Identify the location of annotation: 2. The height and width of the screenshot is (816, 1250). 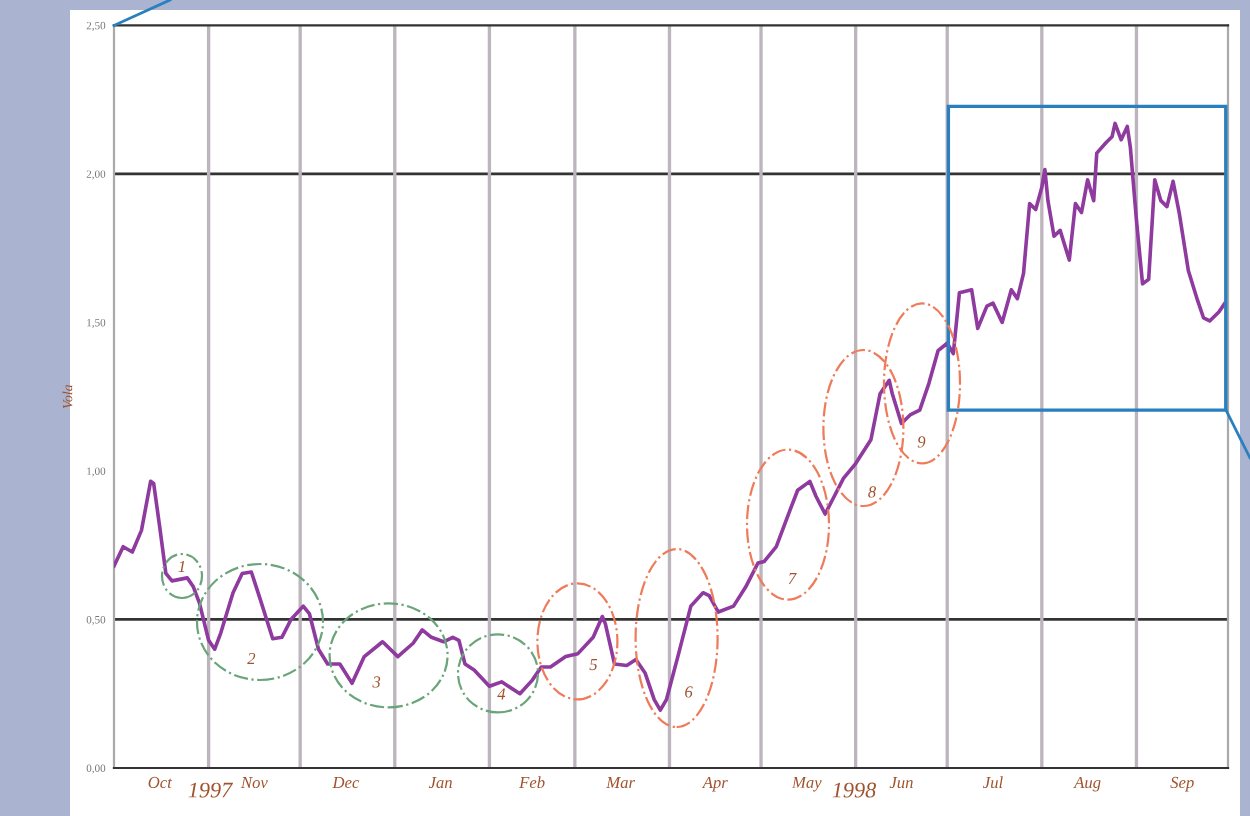
(251, 658).